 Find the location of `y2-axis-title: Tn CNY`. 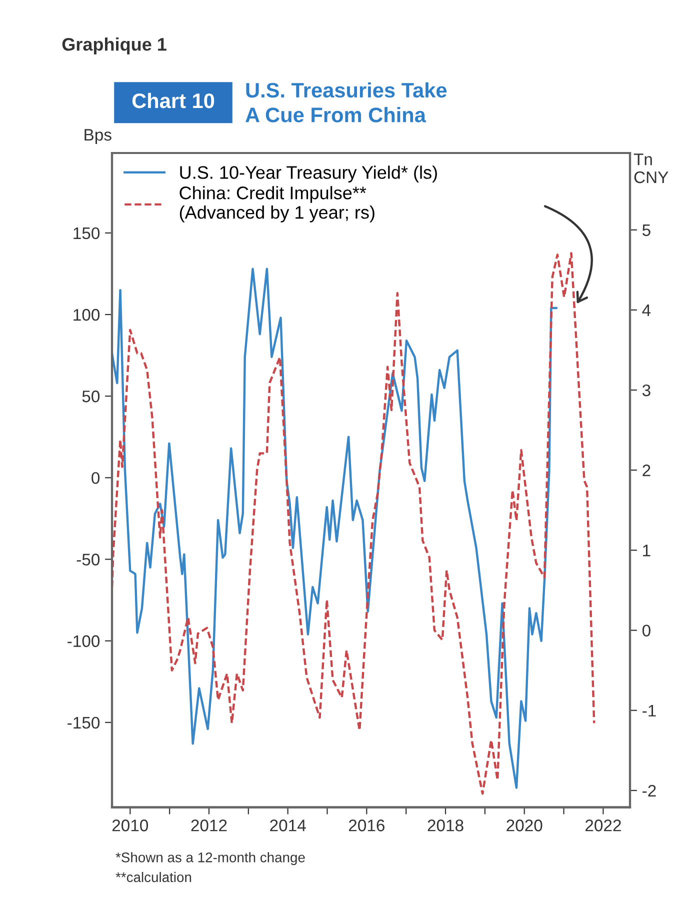

y2-axis-title: Tn CNY is located at coordinates (651, 169).